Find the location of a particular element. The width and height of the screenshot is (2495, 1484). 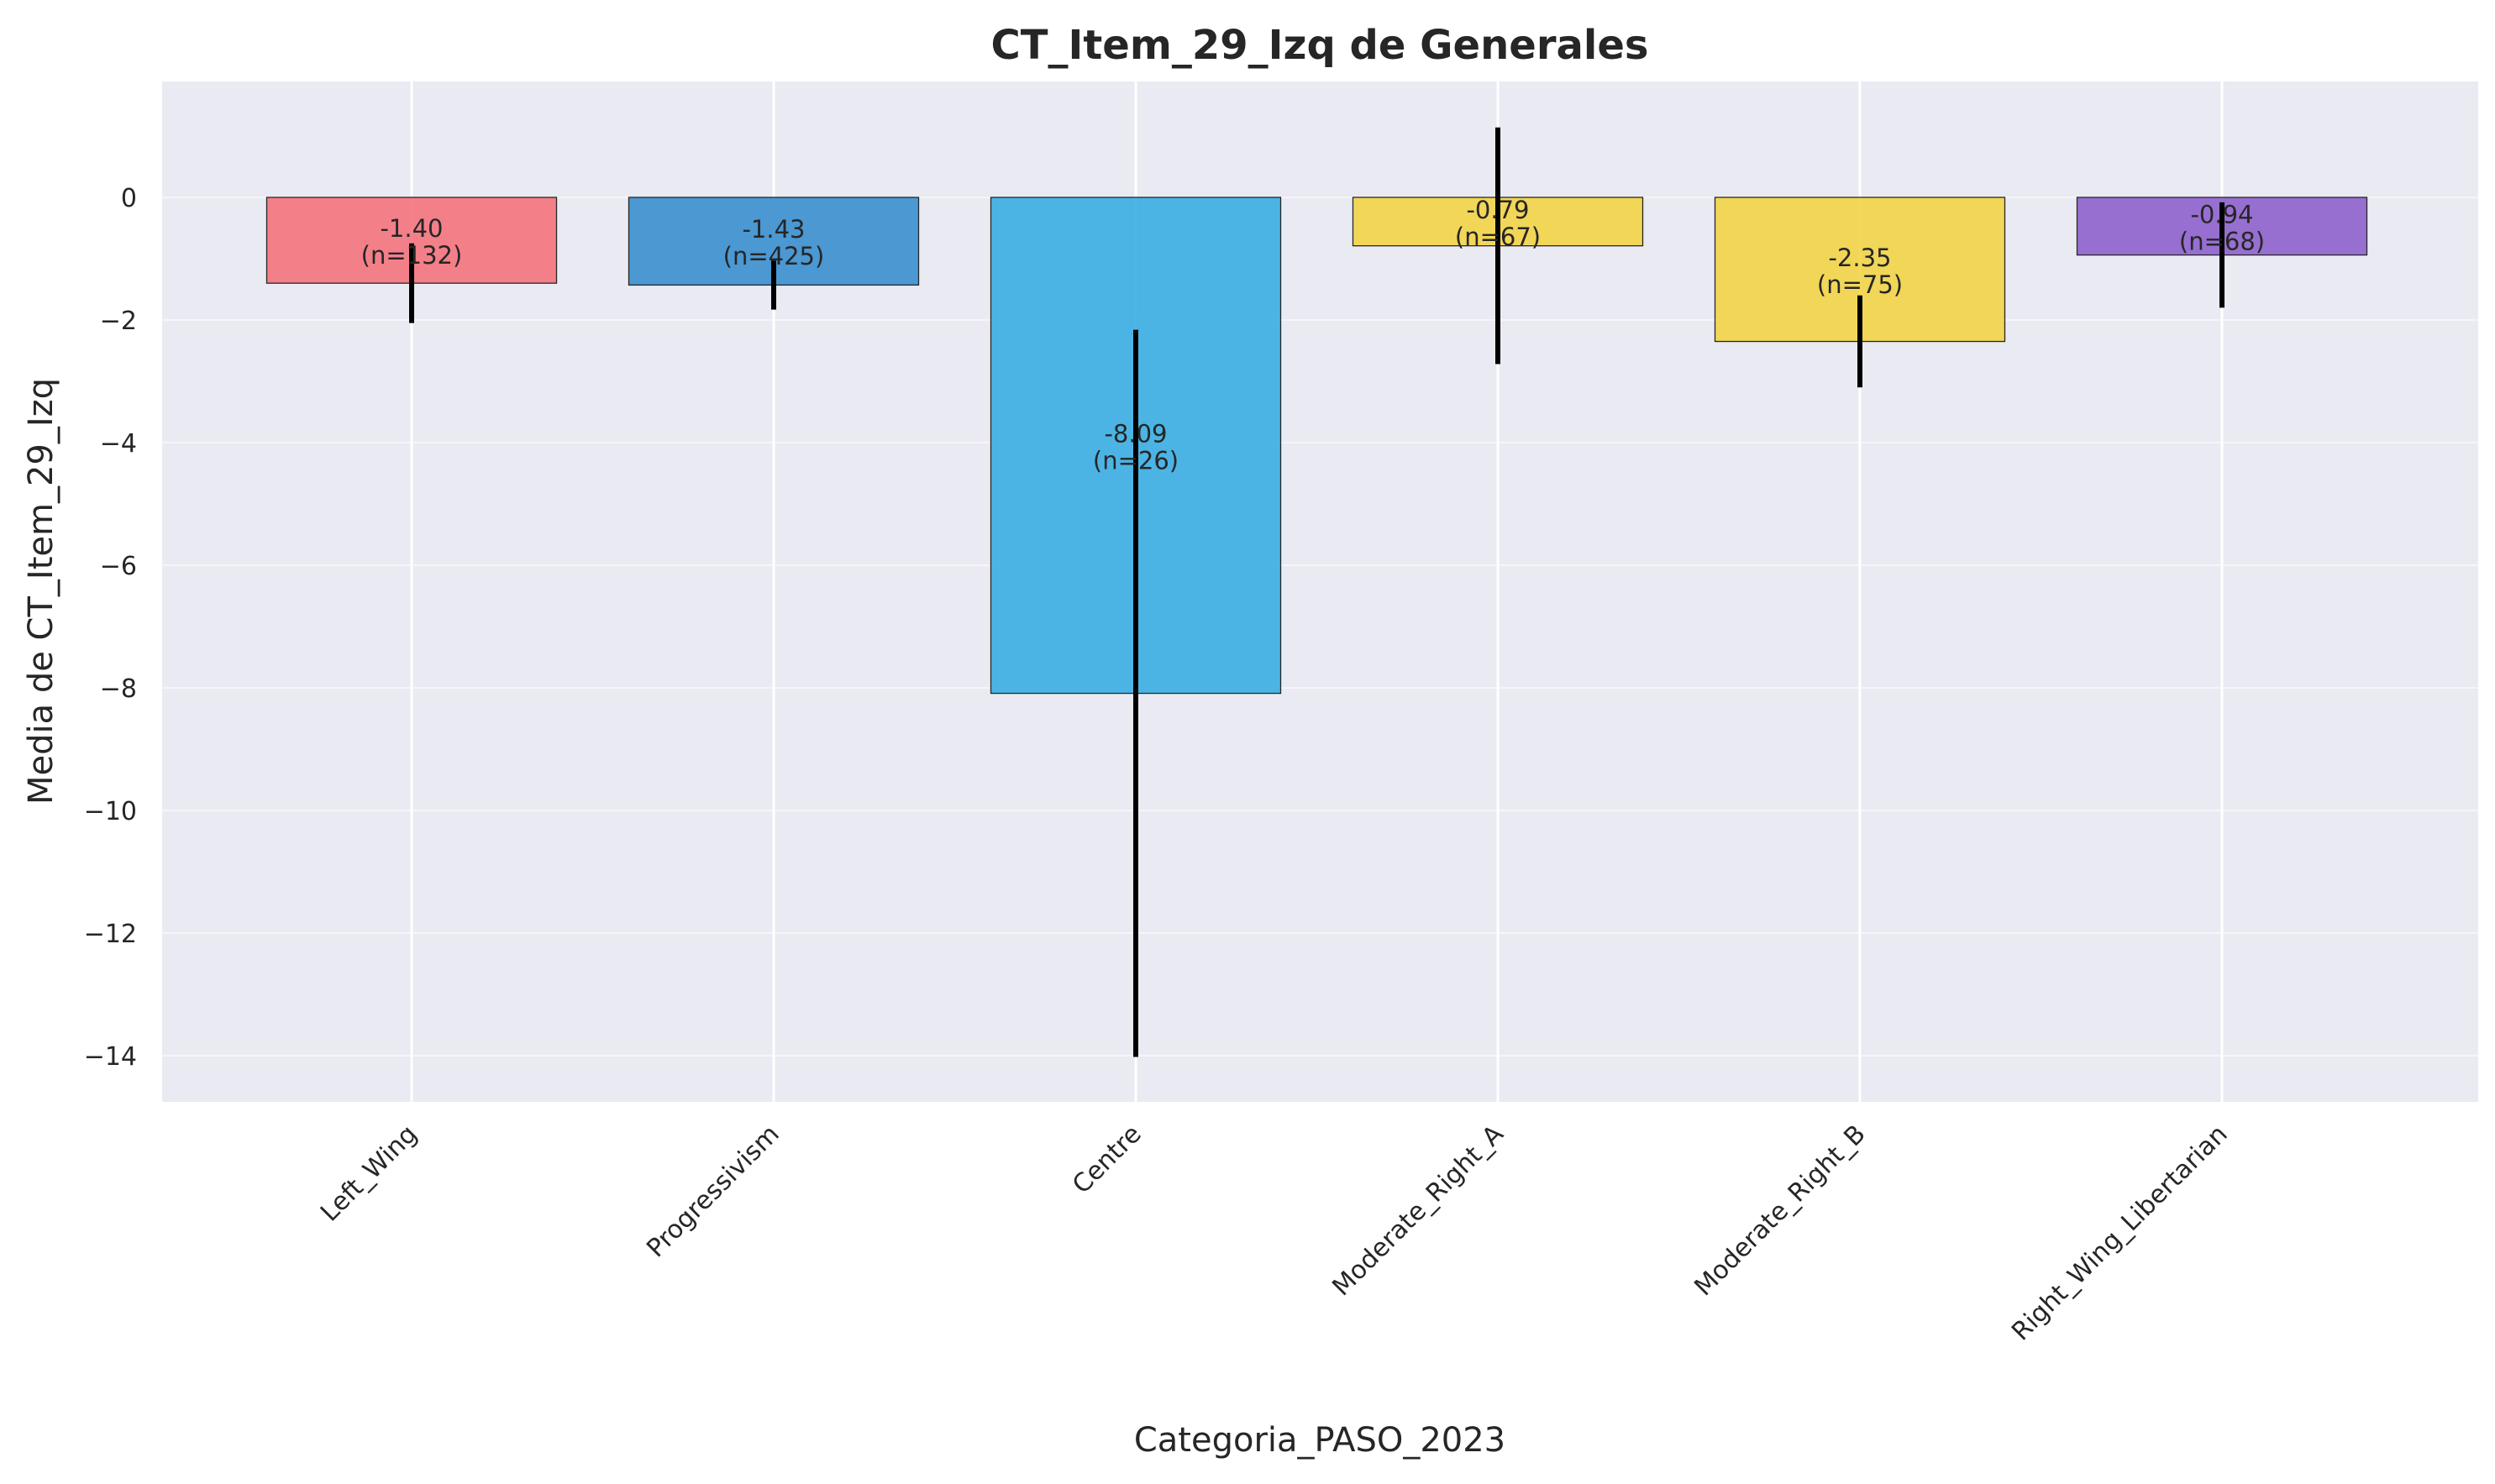

y-axis-ticks: 0 −2 −4 −6 −8 −10 −12 −14 is located at coordinates (110, 628).